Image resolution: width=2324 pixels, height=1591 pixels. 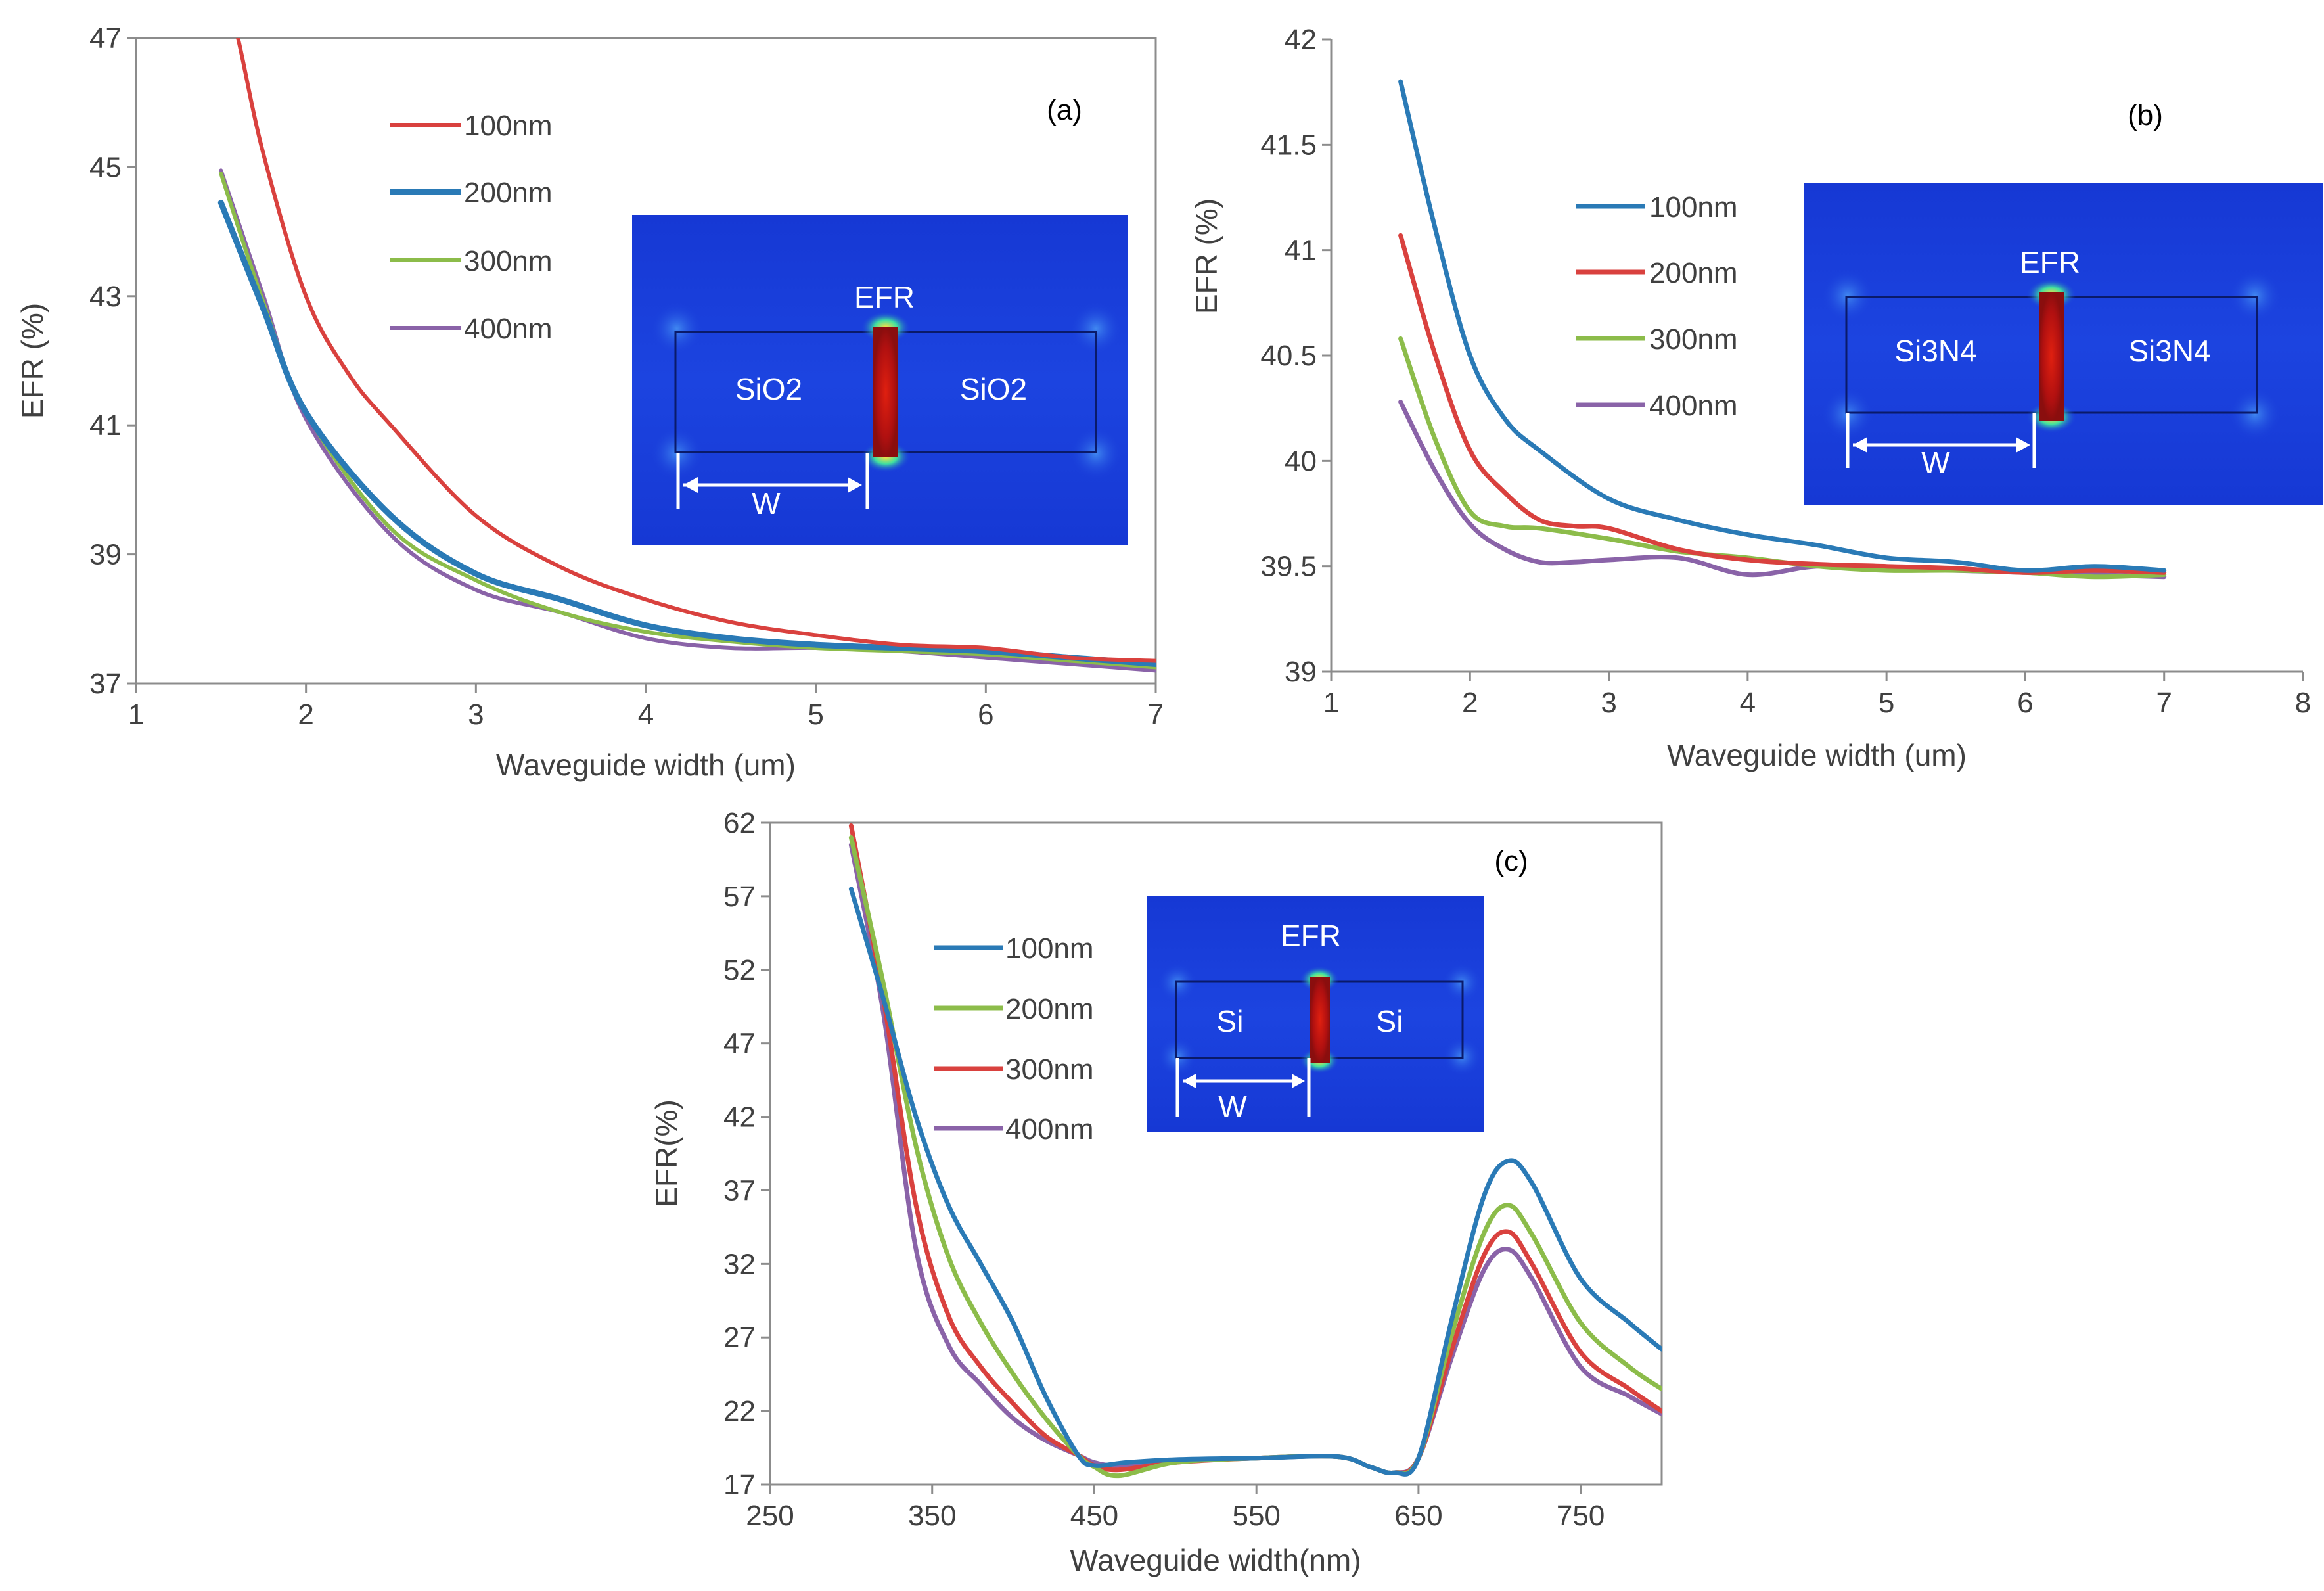 What do you see at coordinates (1511, 861) in the screenshot?
I see `panel-c-tag: (c)` at bounding box center [1511, 861].